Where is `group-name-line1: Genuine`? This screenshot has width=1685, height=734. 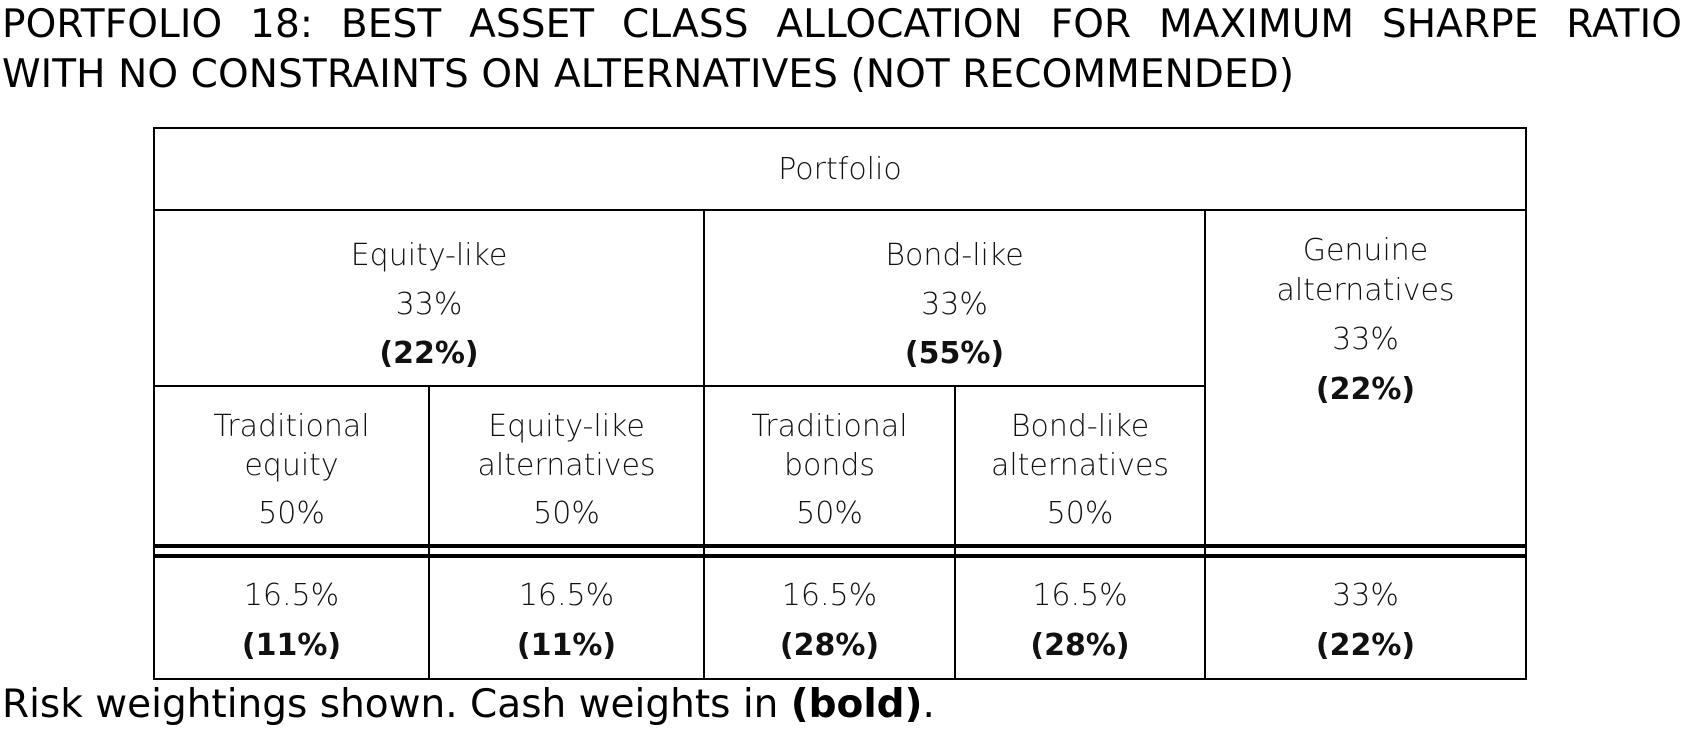
group-name-line1: Genuine is located at coordinates (1365, 250).